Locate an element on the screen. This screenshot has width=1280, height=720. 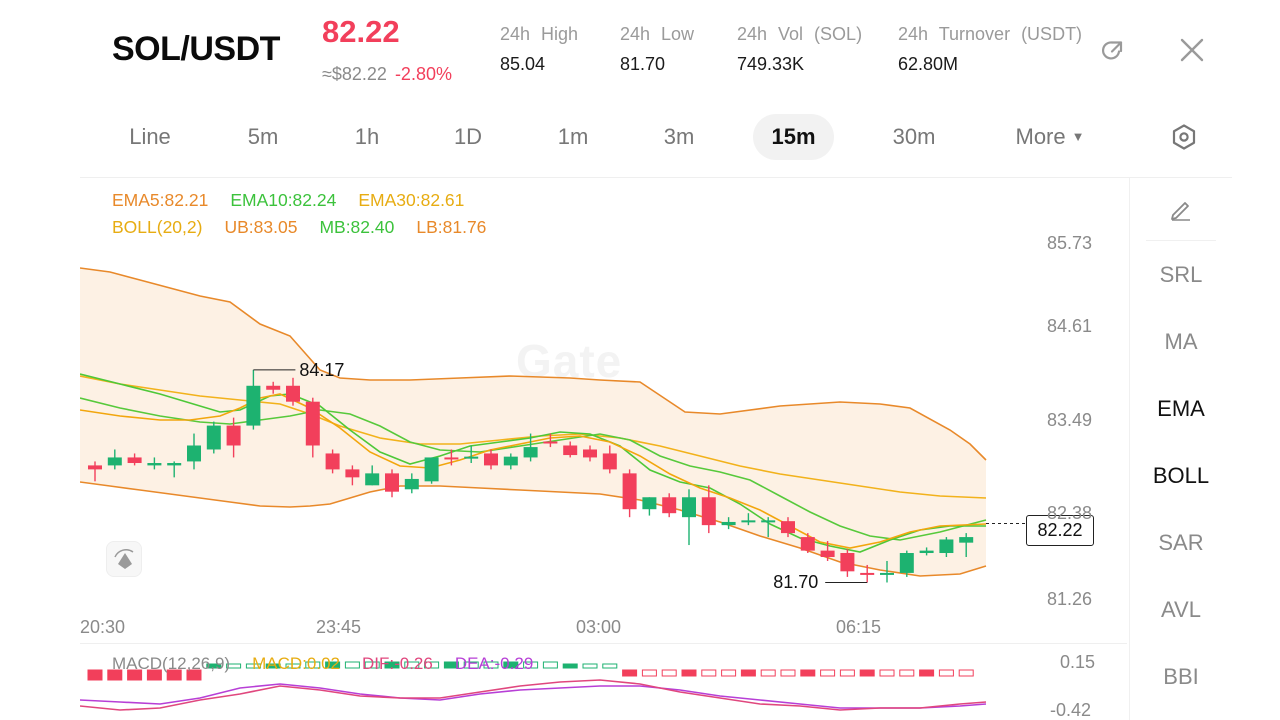
dif-value: DIF:-0.26 is located at coordinates (397, 663).